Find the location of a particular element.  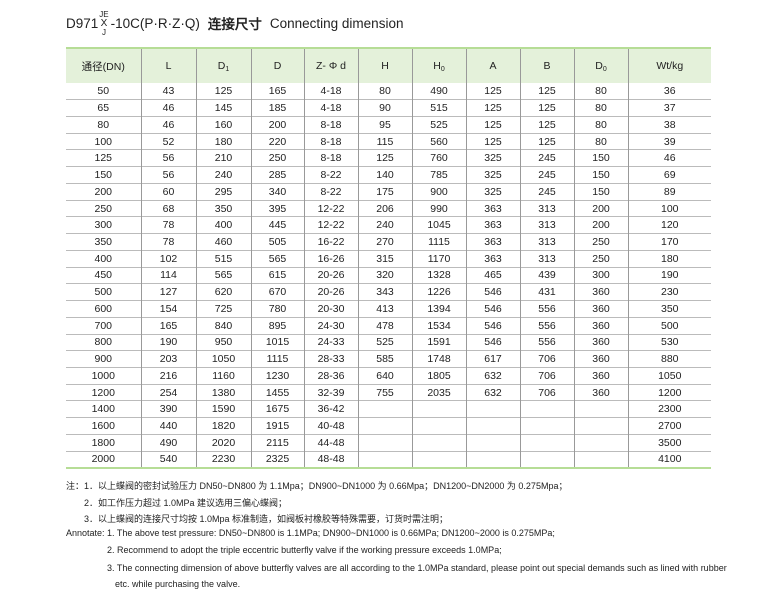

table-cell: 295 is located at coordinates (223, 191).